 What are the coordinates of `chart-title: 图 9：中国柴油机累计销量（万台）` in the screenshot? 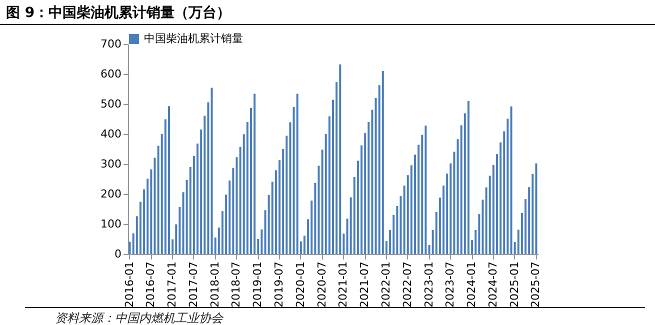 It's located at (327, 12).